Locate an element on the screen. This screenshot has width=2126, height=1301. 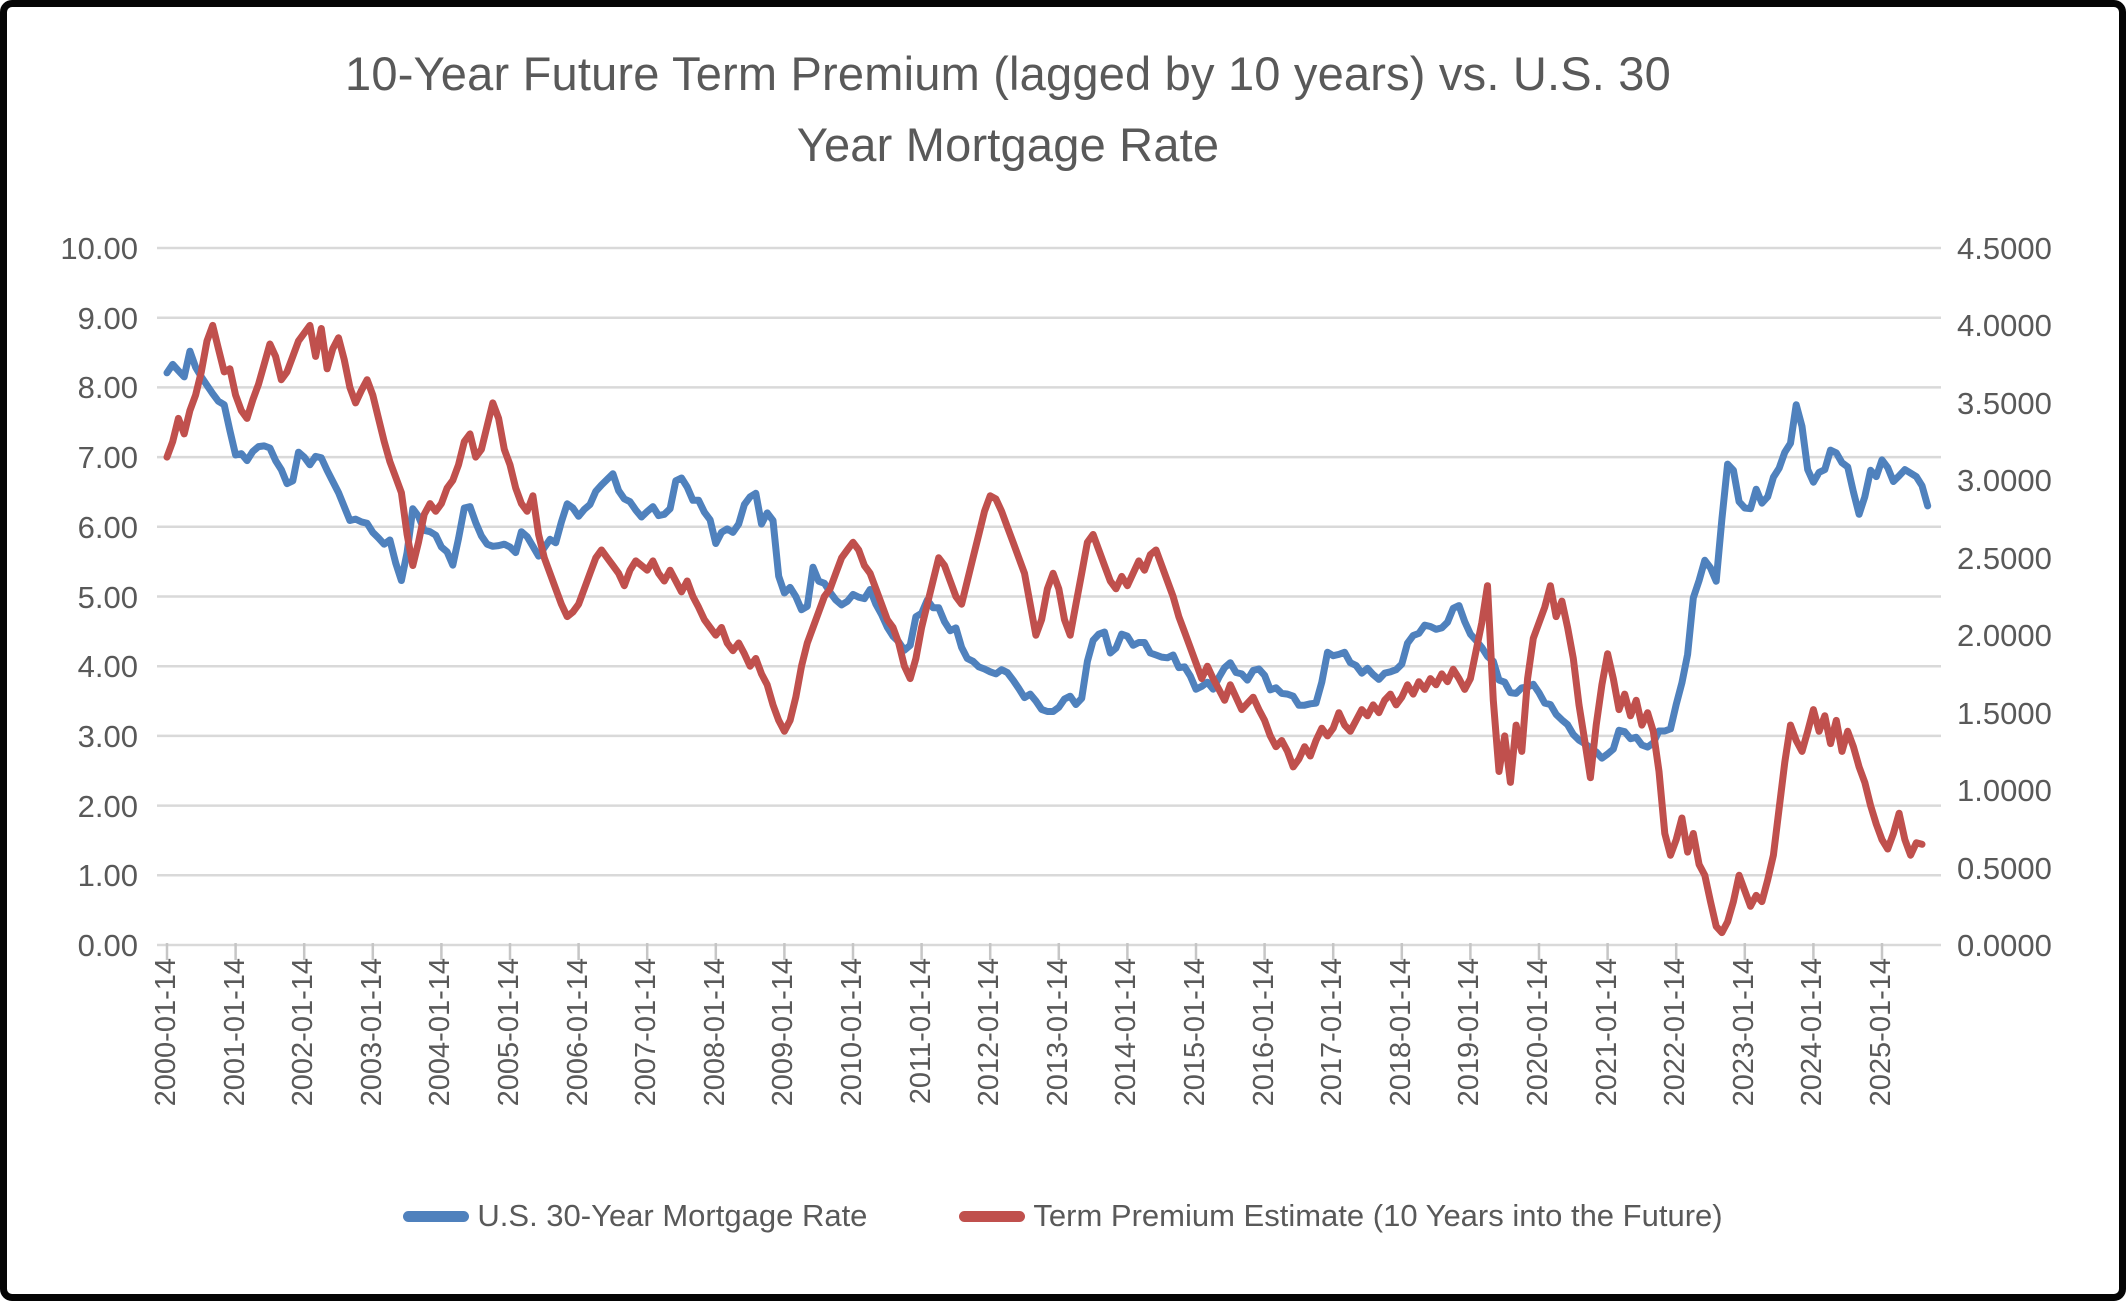
x-axis-tick-label-text: 2023-01-14 is located at coordinates (1743, 1032).